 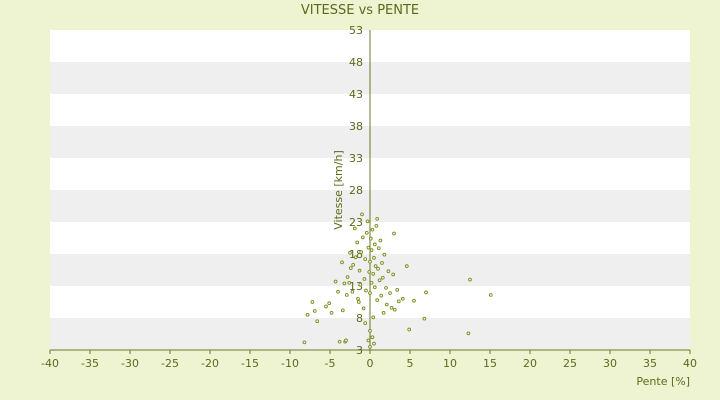 What do you see at coordinates (130, 363) in the screenshot?
I see `x-tick-label: -30` at bounding box center [130, 363].